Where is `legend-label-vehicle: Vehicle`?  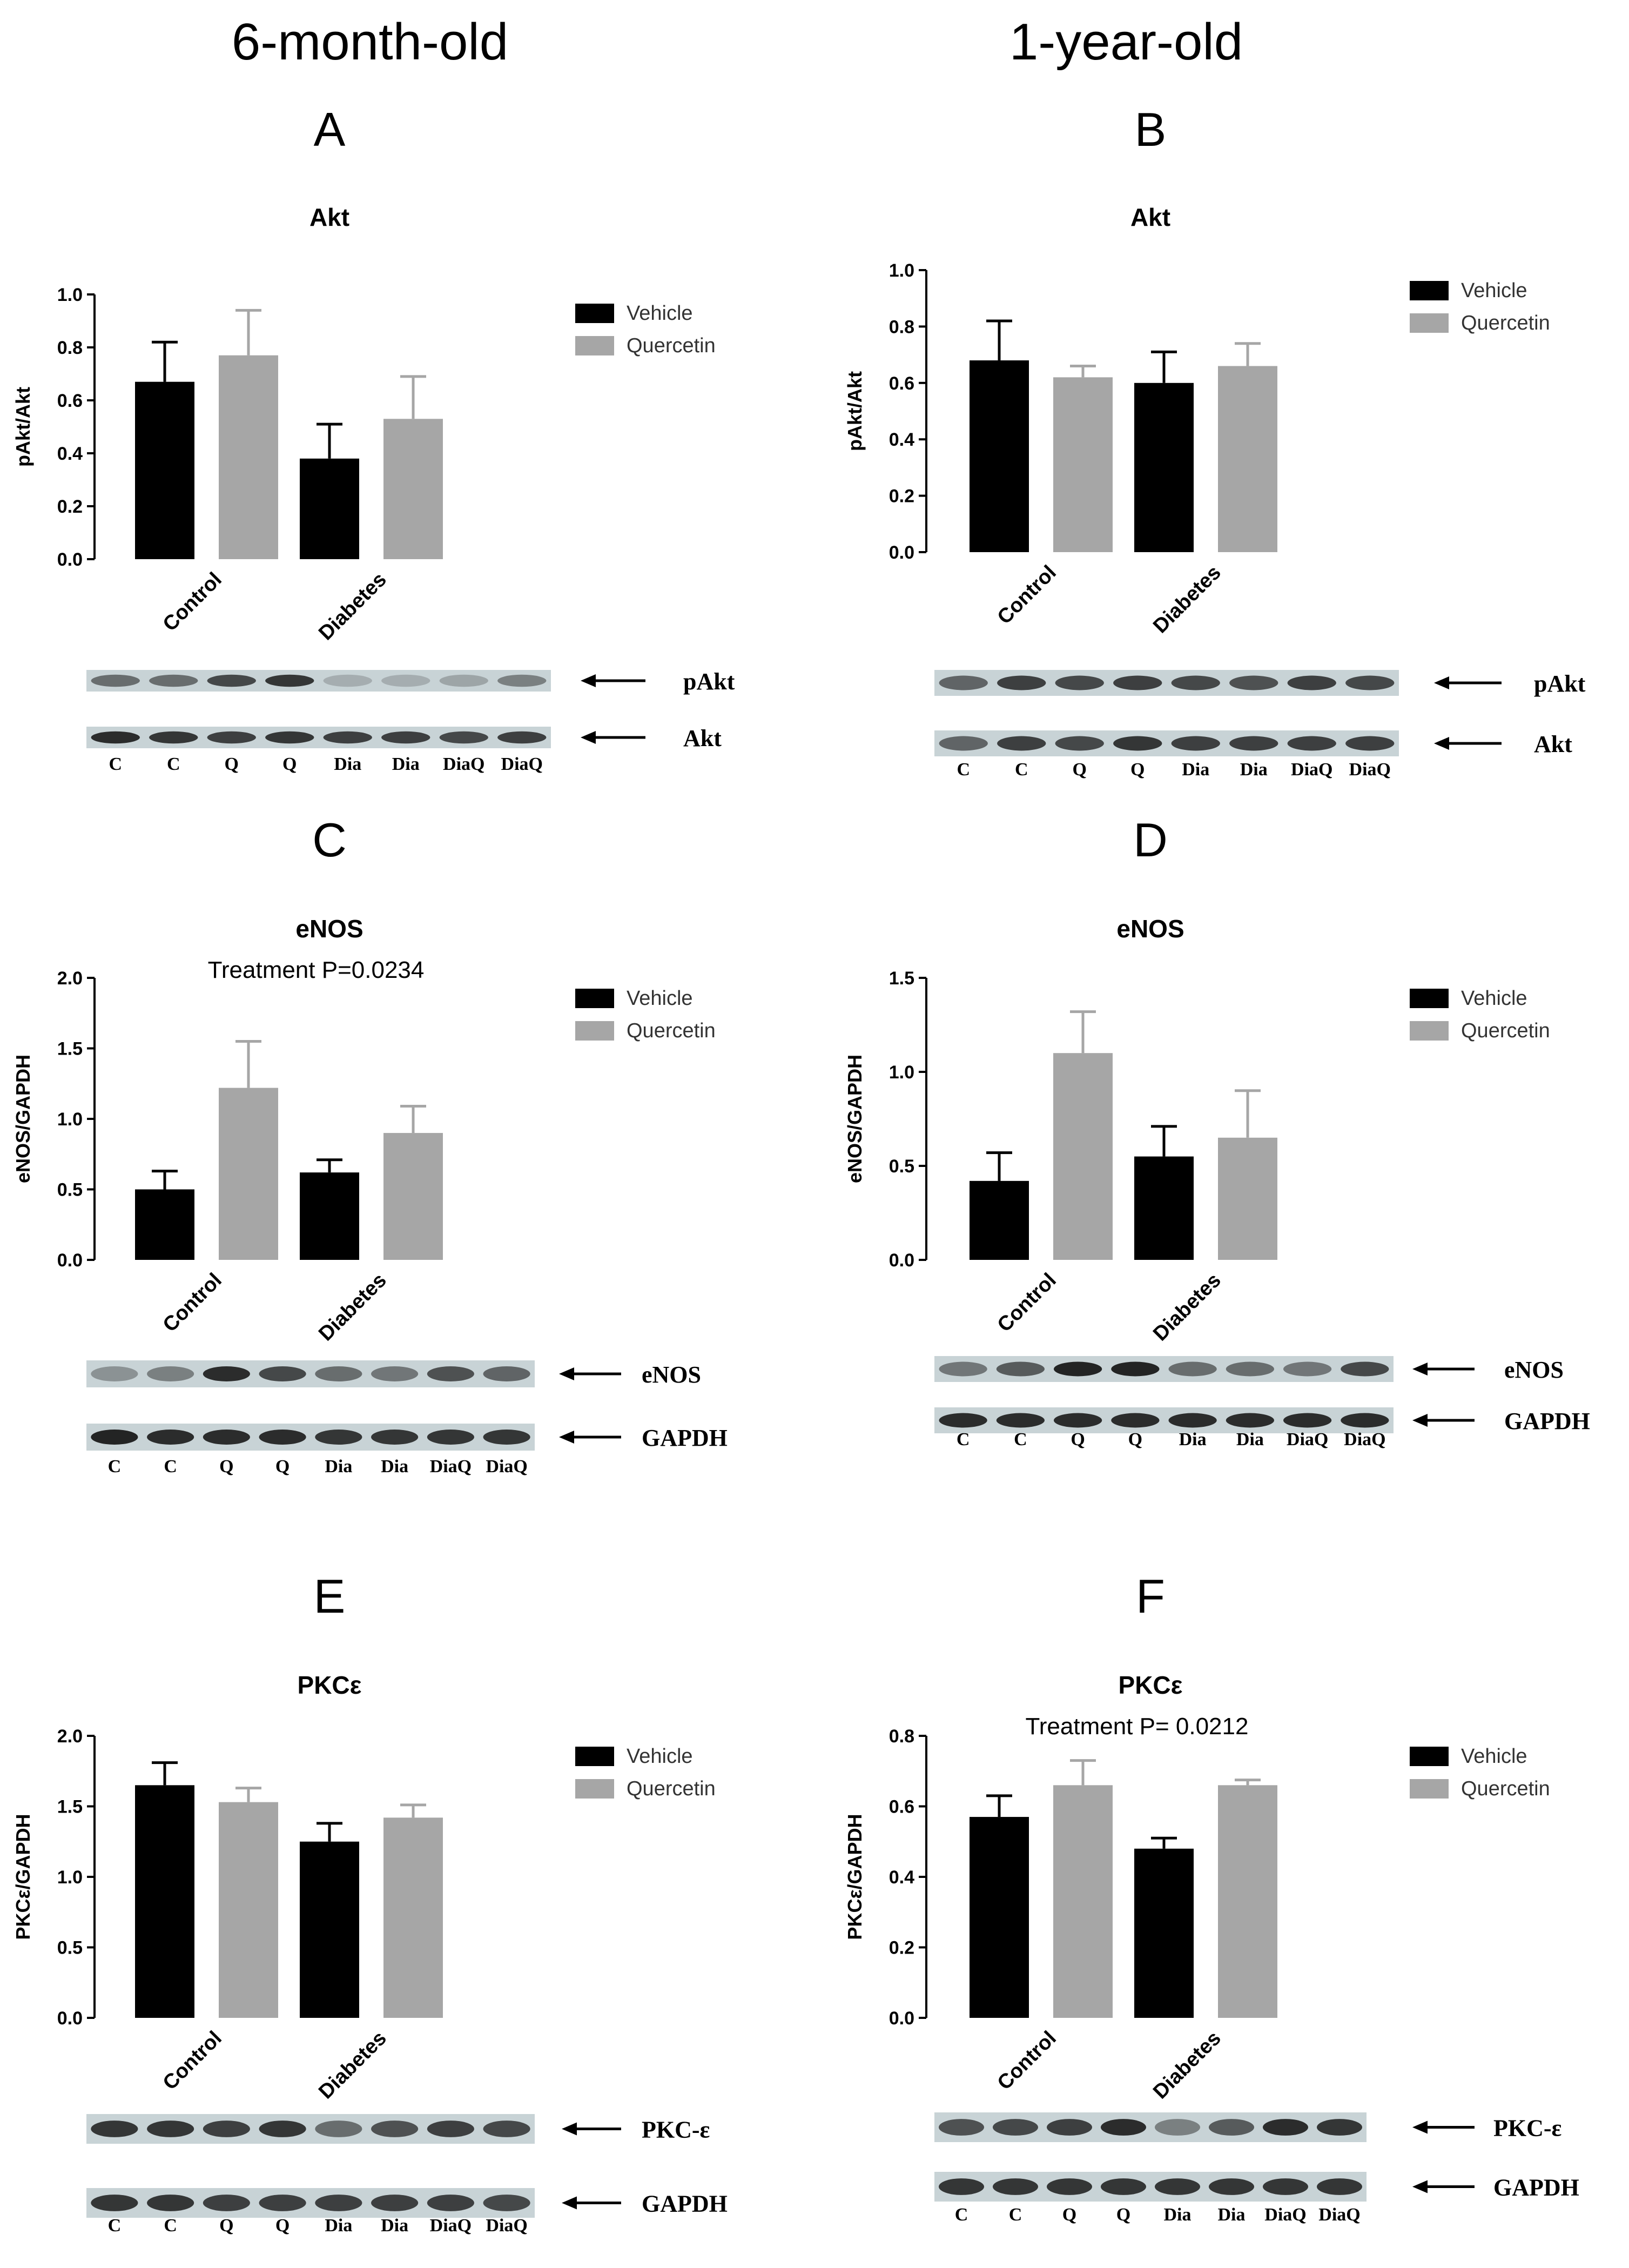
legend-label-vehicle: Vehicle is located at coordinates (660, 998).